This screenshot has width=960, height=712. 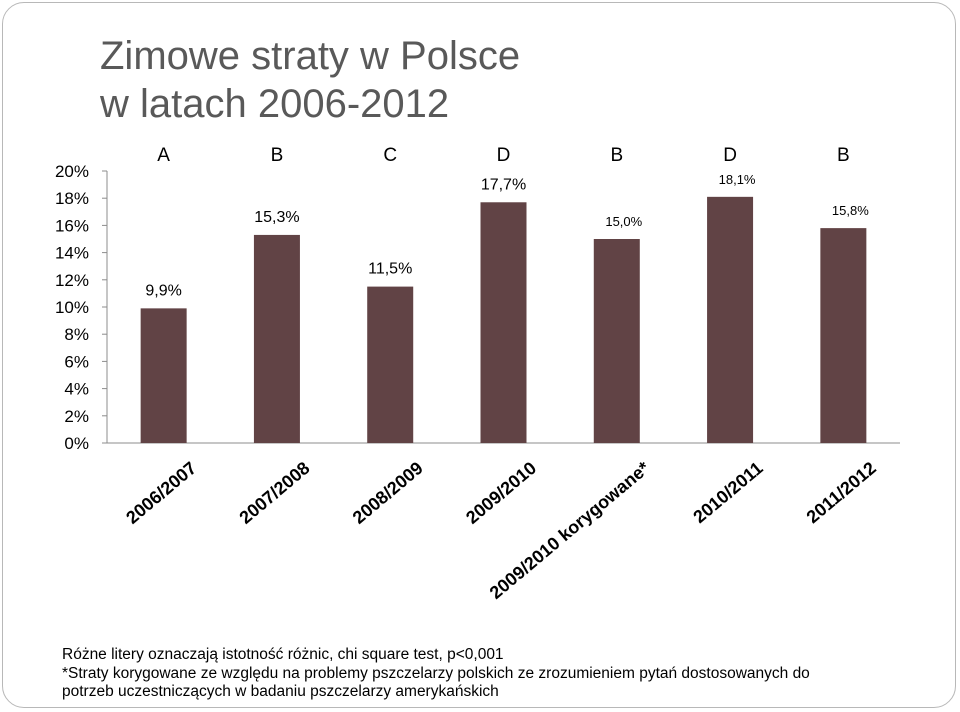 I want to click on data-label: 17,7%, so click(x=503, y=184).